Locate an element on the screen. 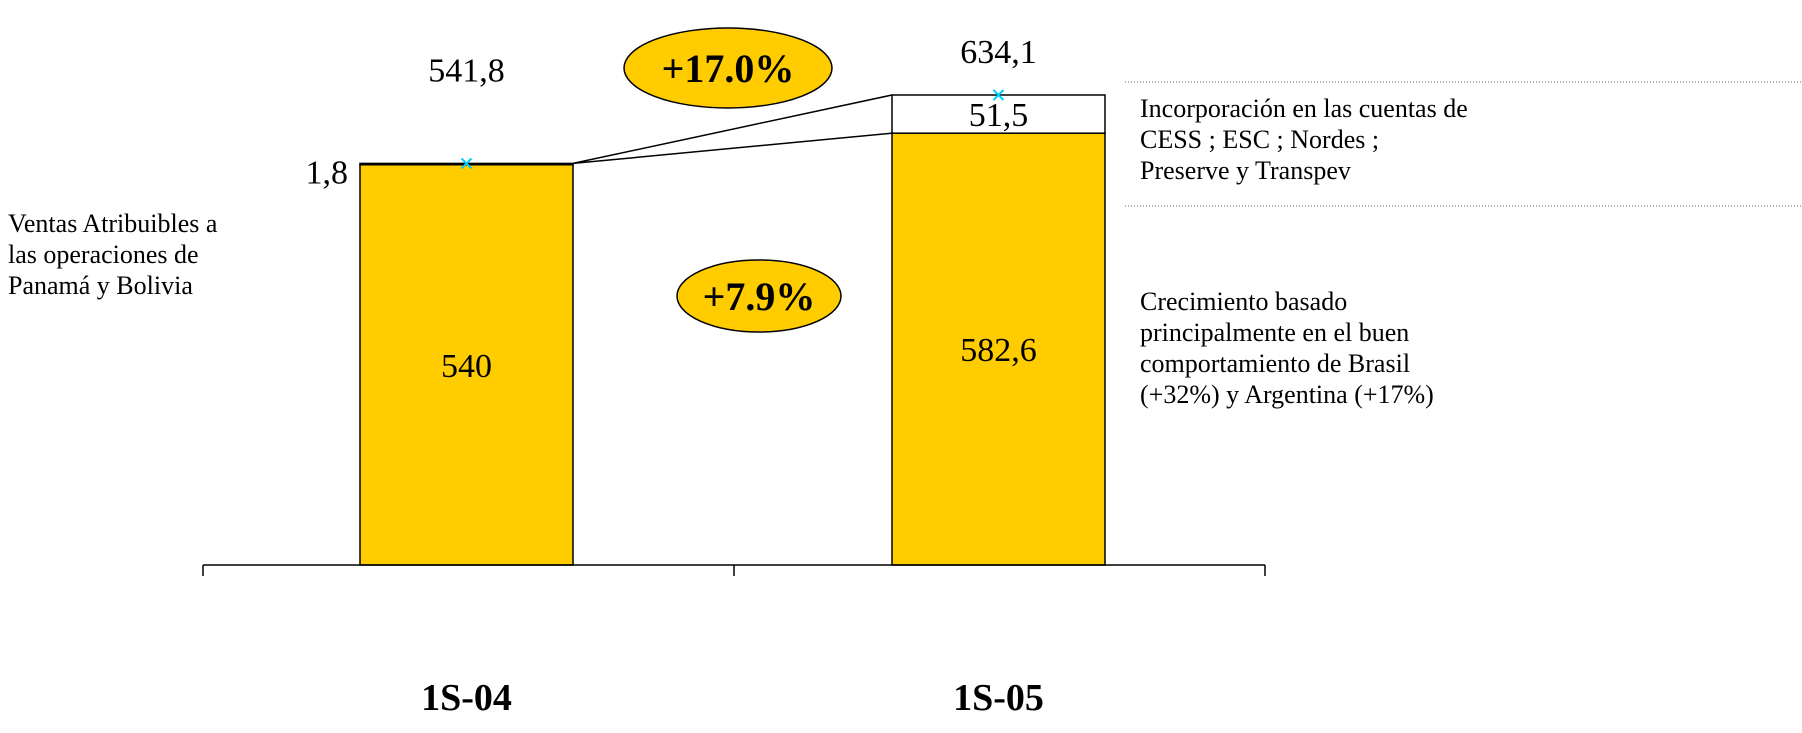 The width and height of the screenshot is (1802, 733). annotation-left-line: Ventas Atribuibles a is located at coordinates (113, 223).